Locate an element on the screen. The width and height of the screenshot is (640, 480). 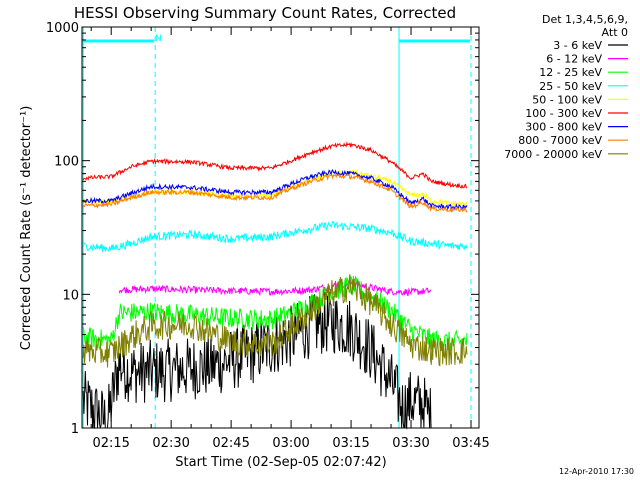
y-tick-label: 1 is located at coordinates (75, 429).